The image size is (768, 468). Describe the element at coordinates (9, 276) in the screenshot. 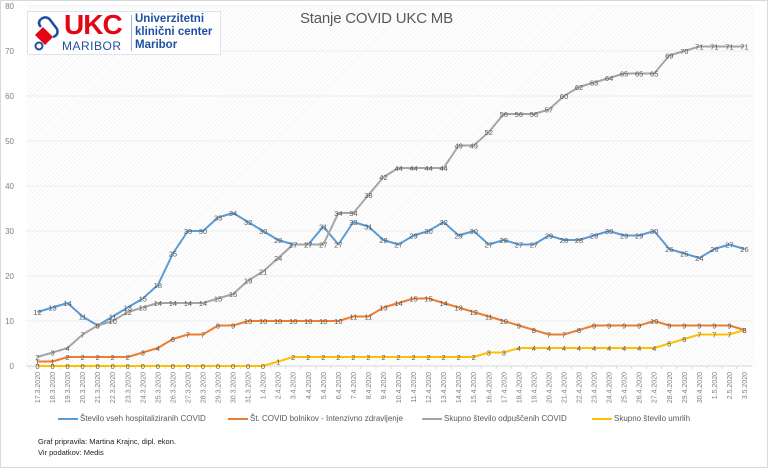

I see `y-tick-label: 20` at that location.